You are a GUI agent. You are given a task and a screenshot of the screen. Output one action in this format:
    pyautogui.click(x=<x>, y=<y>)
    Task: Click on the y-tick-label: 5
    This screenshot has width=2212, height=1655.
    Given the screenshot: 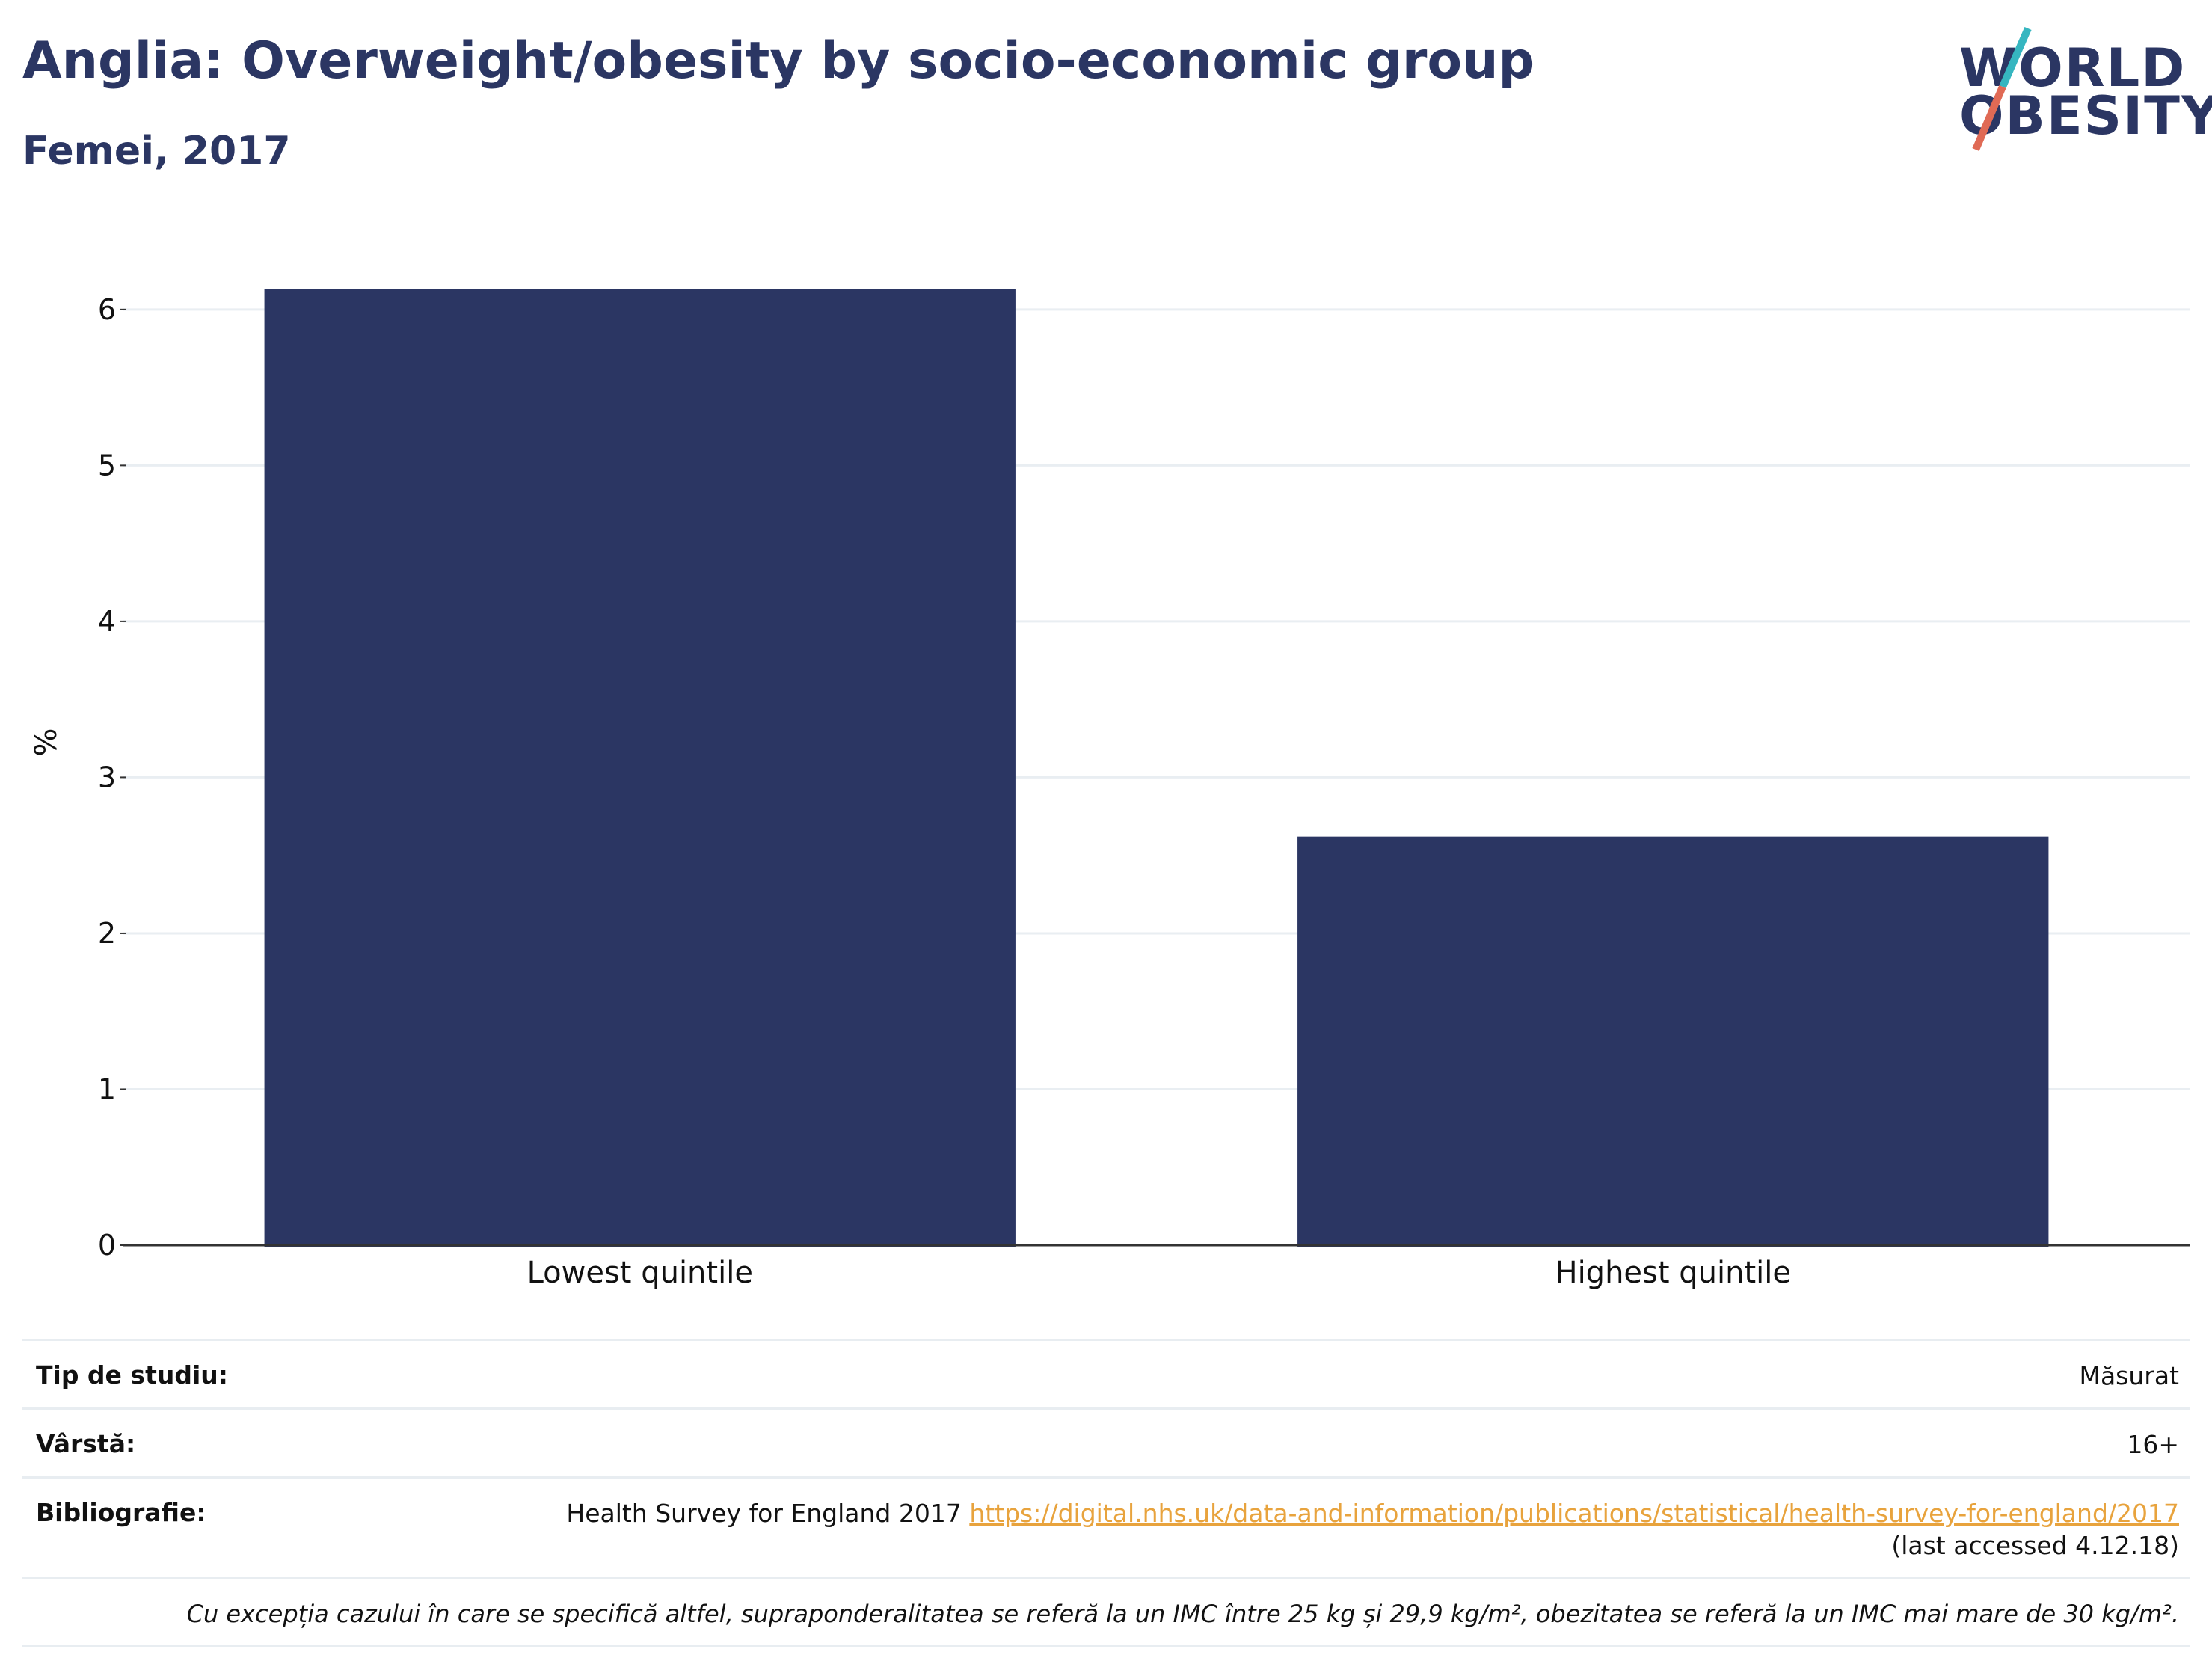 What is the action you would take?
    pyautogui.click(x=107, y=465)
    